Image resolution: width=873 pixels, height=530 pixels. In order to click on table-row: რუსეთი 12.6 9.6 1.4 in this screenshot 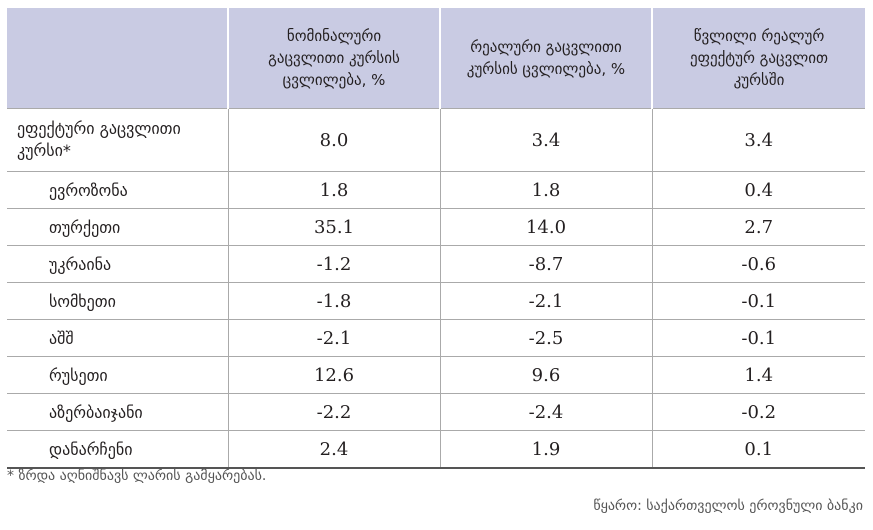, I will do `click(436, 375)`.